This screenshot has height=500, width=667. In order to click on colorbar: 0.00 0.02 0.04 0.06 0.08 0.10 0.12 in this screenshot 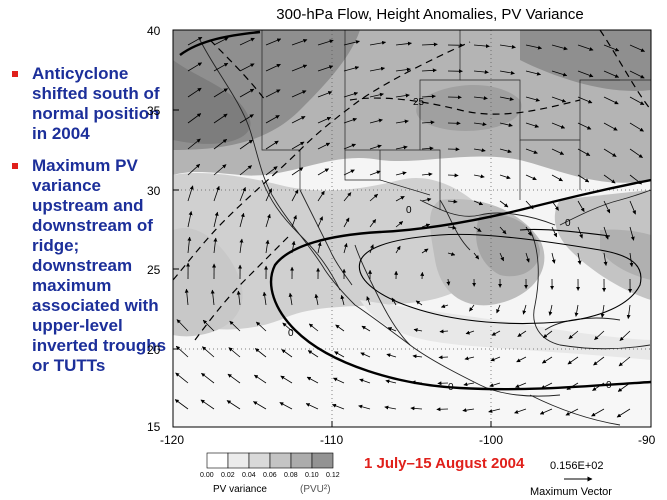, I will do `click(270, 465)`.